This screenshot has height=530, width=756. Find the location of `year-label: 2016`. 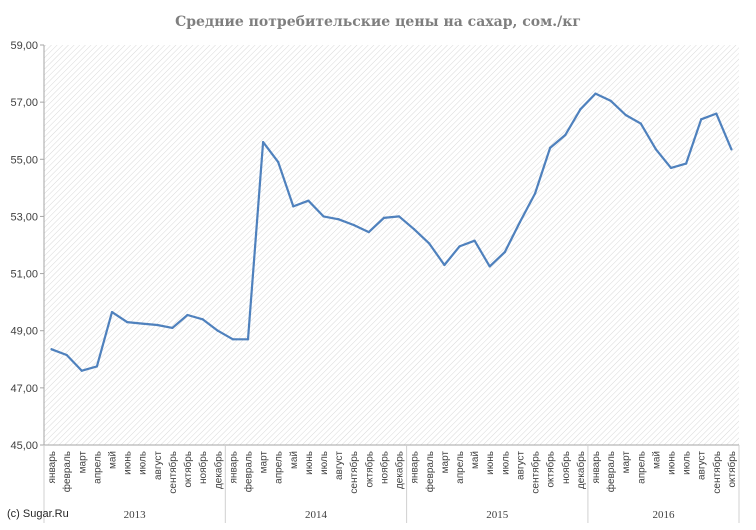

year-label: 2016 is located at coordinates (663, 515).